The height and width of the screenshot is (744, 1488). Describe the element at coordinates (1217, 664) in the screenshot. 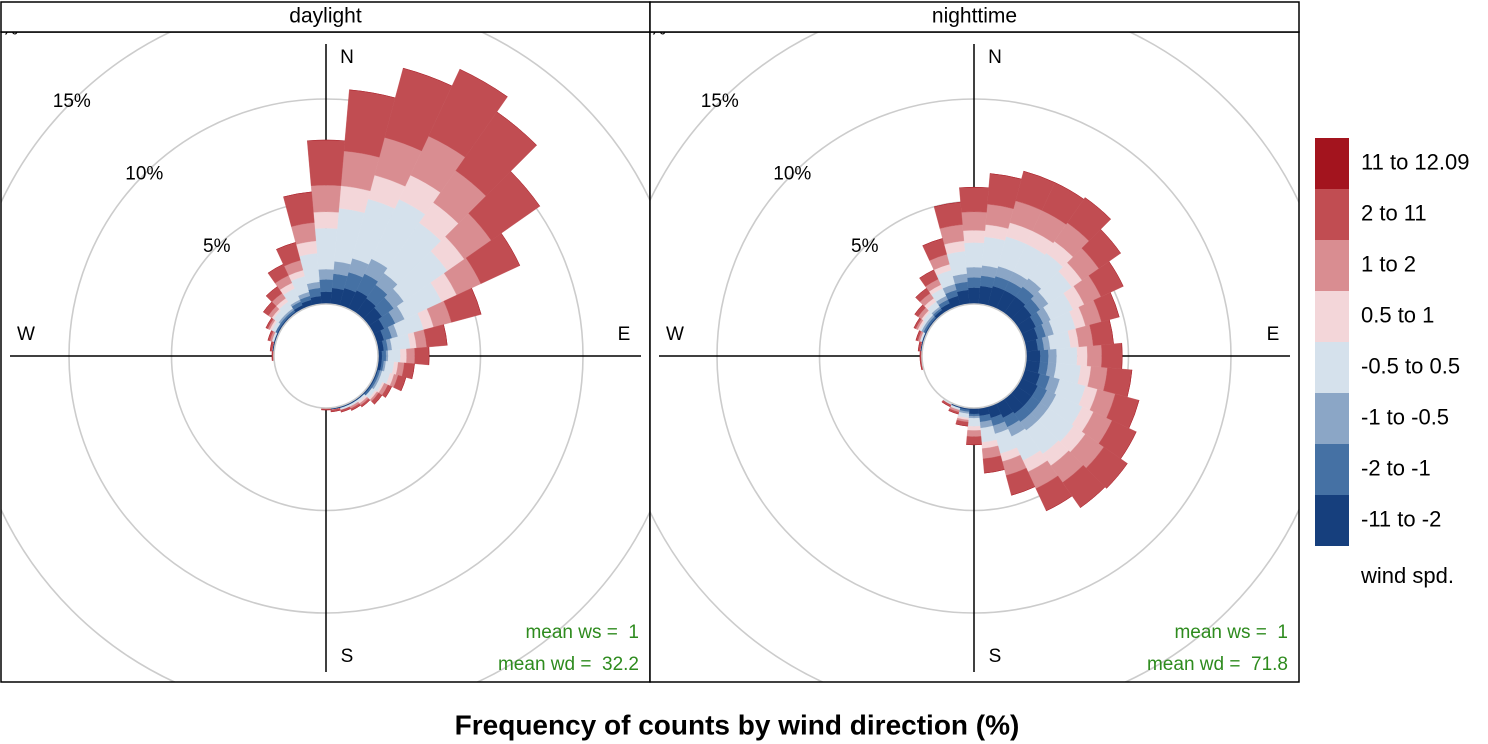

I see `annotation: mean wd = 71.8` at that location.